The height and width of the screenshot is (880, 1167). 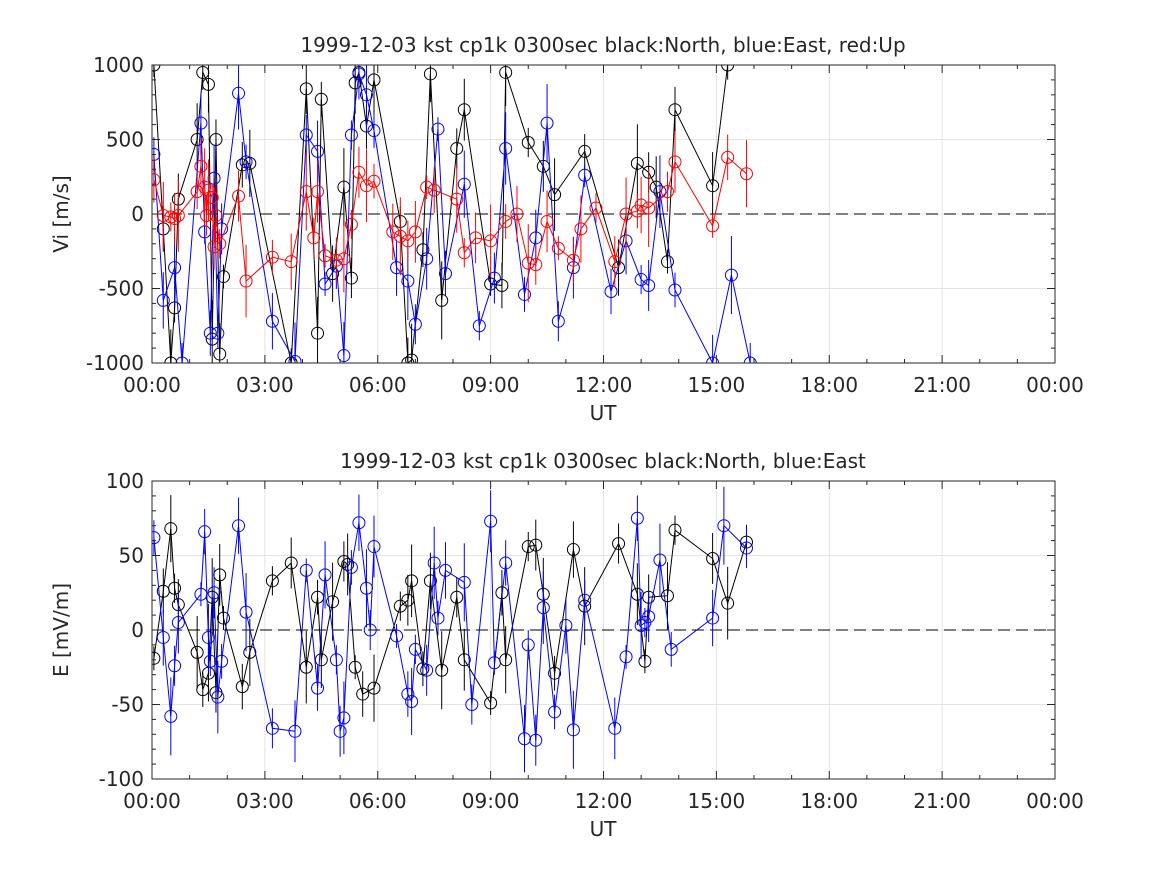 What do you see at coordinates (265, 801) in the screenshot?
I see `x-tick-label: 03:00` at bounding box center [265, 801].